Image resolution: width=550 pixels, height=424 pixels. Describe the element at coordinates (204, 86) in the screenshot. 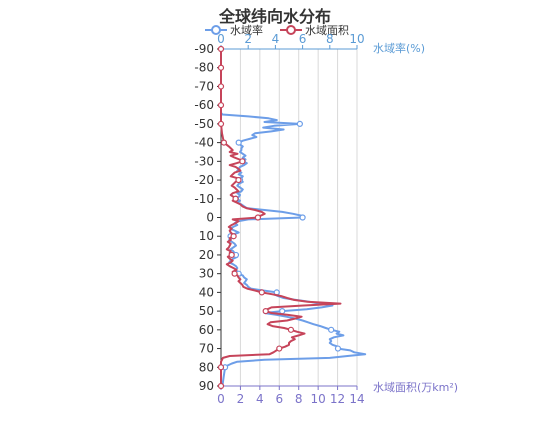

I see `y-tick-label: -70` at that location.